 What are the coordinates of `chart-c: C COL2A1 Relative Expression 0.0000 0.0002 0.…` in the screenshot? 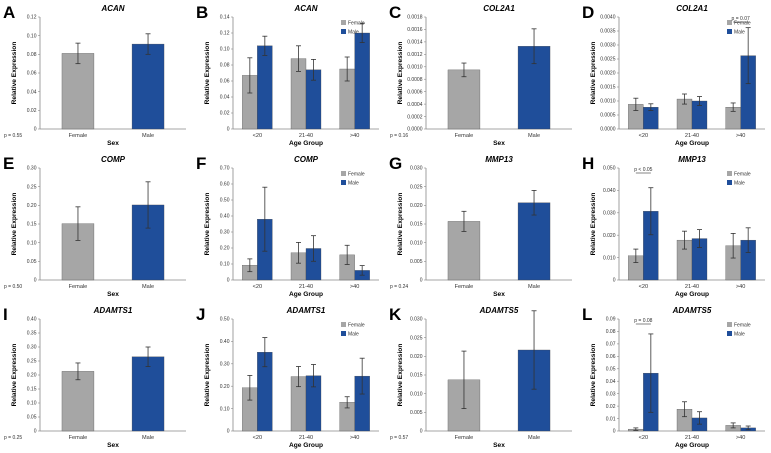 It's located at (480, 75).